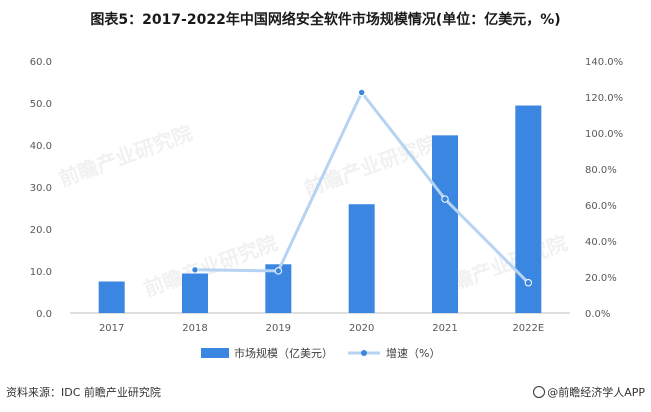 The image size is (651, 412). I want to click on x-tick-label: 2022E, so click(528, 328).